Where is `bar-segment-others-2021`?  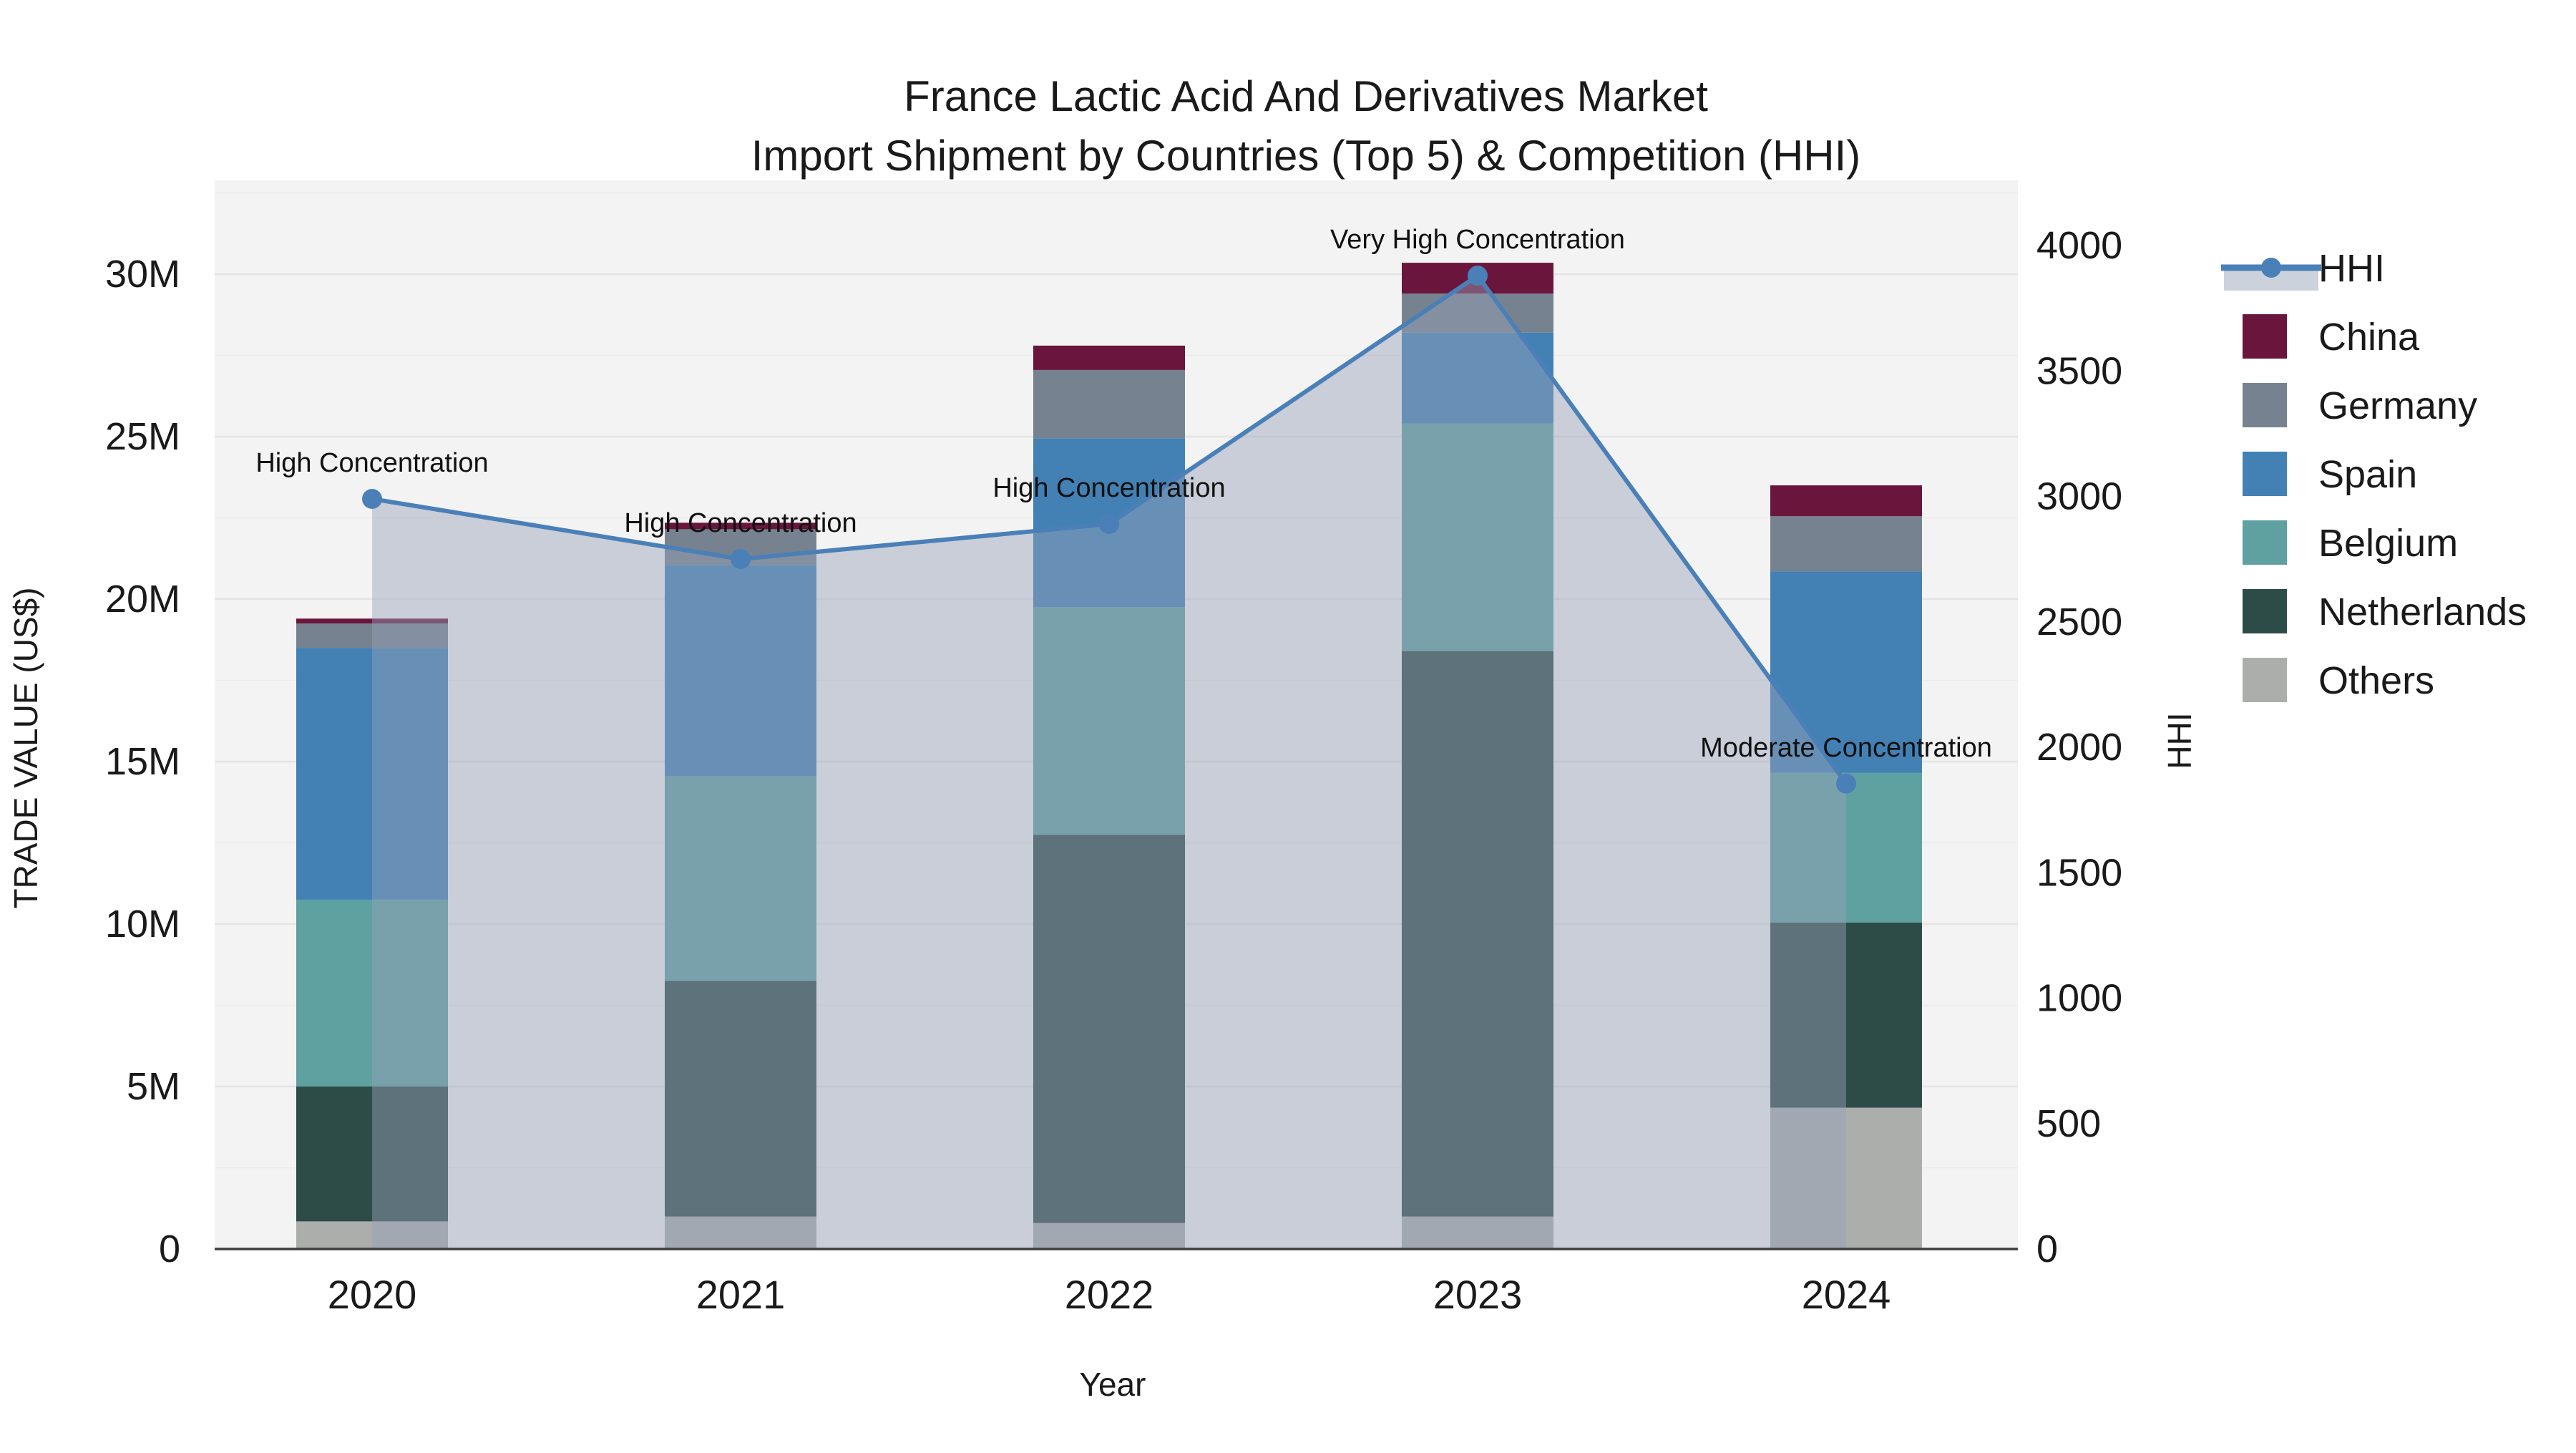
bar-segment-others-2021 is located at coordinates (740, 1232).